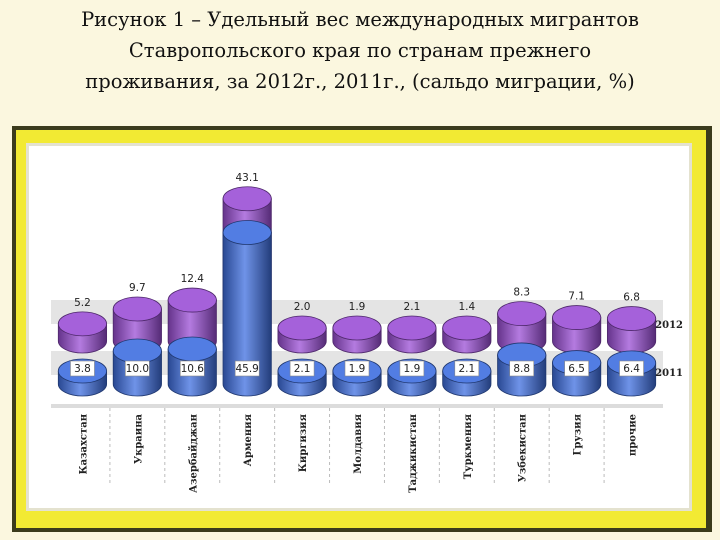 This screenshot has height=540, width=720. I want to click on category-label: Киргизия, so click(303, 442).